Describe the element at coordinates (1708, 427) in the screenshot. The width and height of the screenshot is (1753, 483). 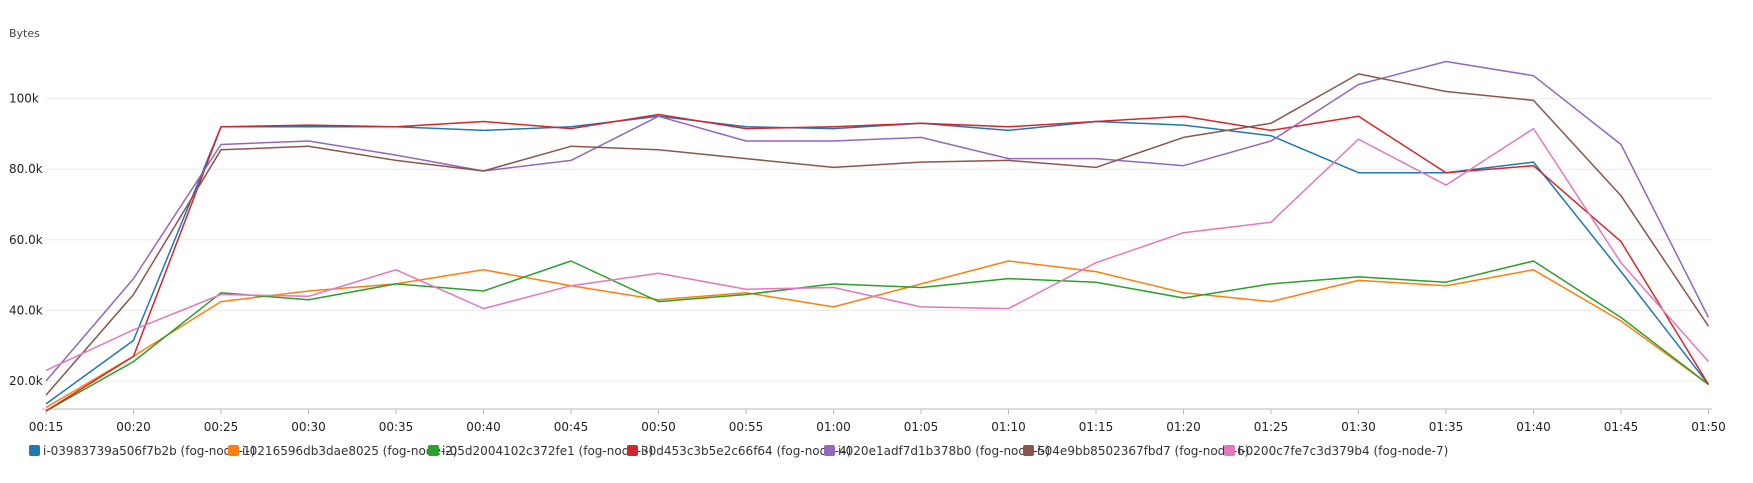
I see `x-tick-label: 01:50` at that location.